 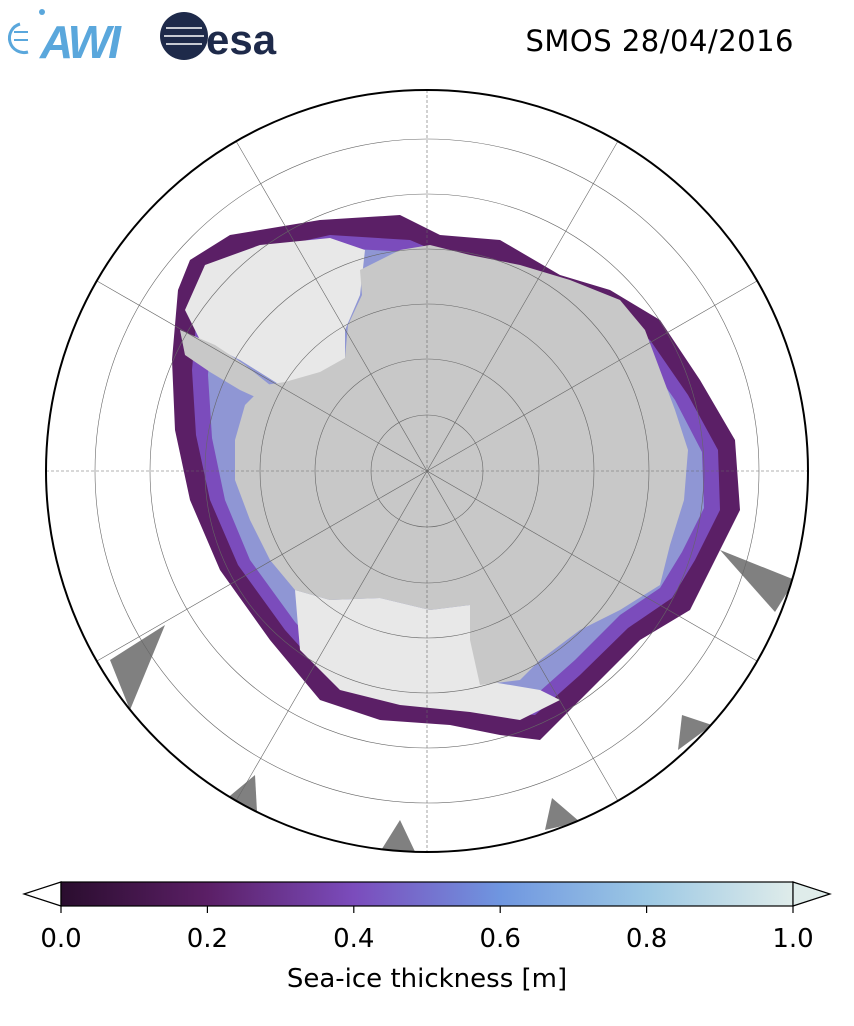 What do you see at coordinates (793, 939) in the screenshot?
I see `colorbar-tick-label: 1.0` at bounding box center [793, 939].